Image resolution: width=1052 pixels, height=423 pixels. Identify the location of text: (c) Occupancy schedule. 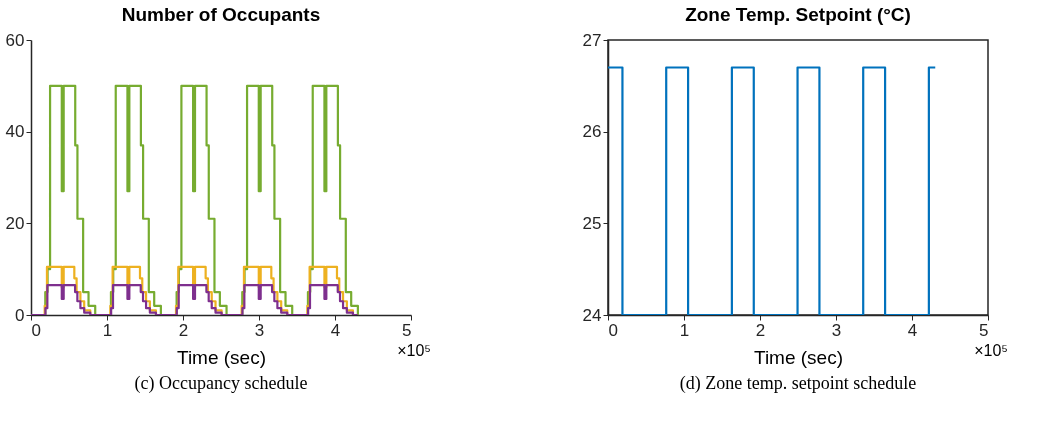
(221, 383).